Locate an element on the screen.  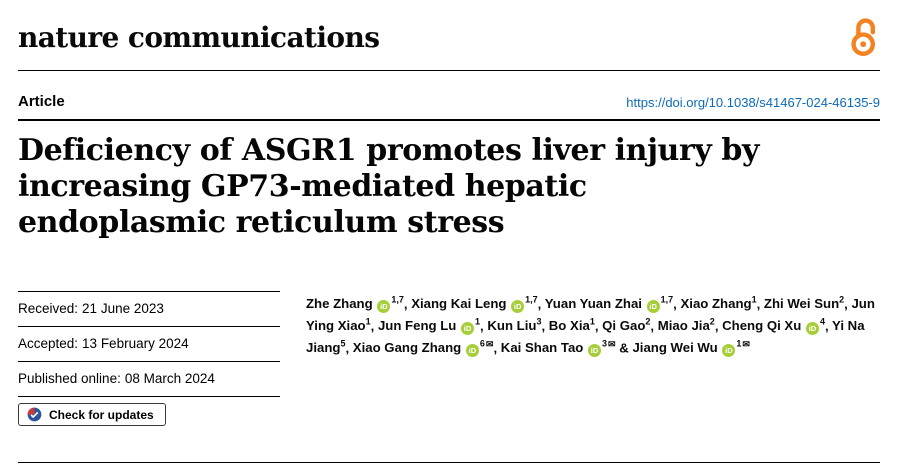
author-name: Bo Xia is located at coordinates (569, 326).